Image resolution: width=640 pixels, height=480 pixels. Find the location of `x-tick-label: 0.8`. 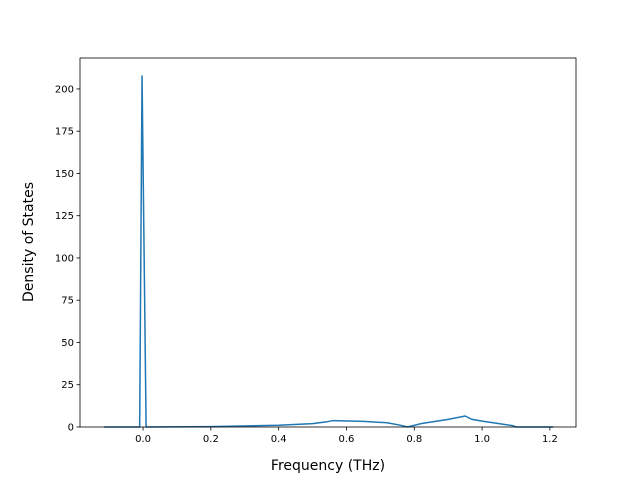

x-tick-label: 0.8 is located at coordinates (414, 439).